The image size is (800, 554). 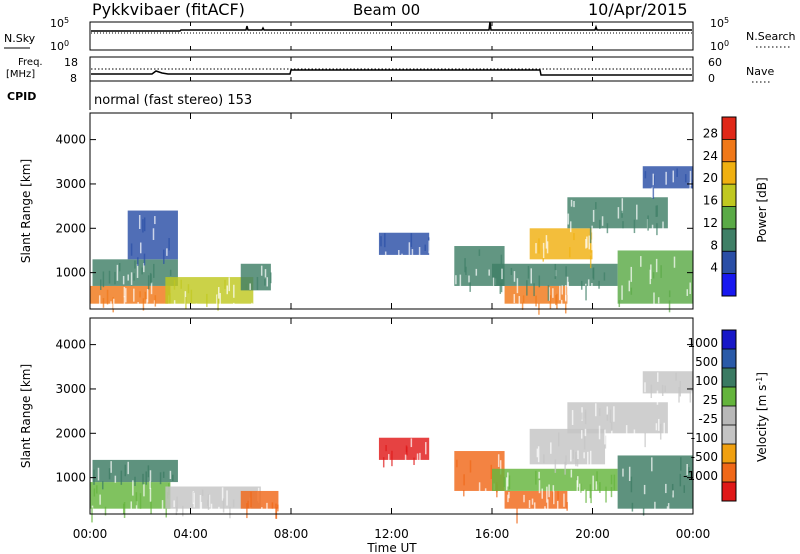 What do you see at coordinates (710, 415) in the screenshot?
I see `velocity-colorbar: 1000 500 100 25 -25 -100 -500 -1000` at bounding box center [710, 415].